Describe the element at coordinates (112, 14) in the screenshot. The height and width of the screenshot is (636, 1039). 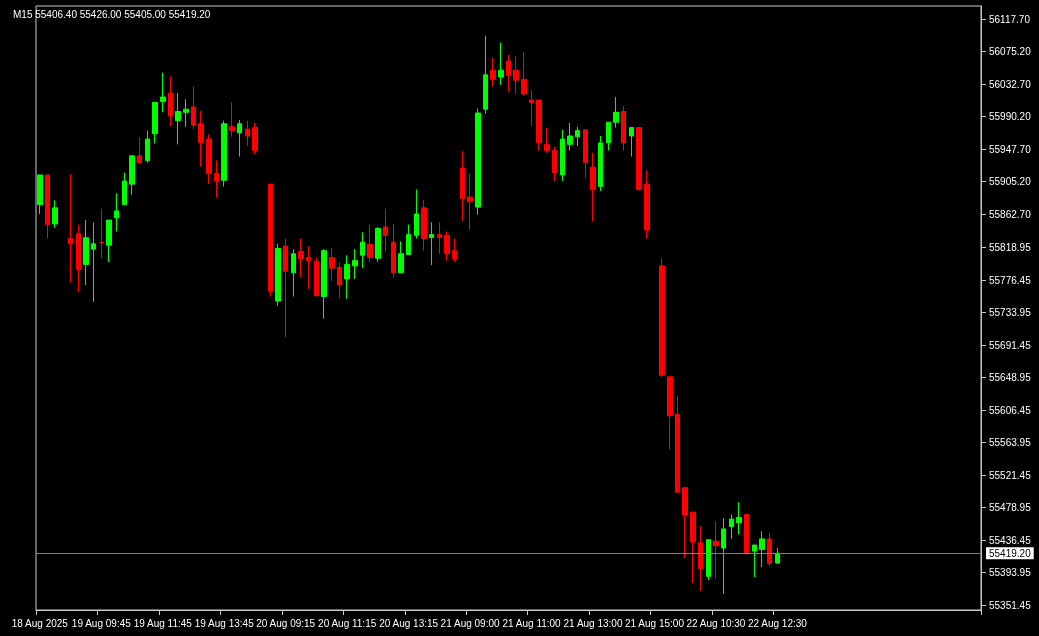
I see `chart-title: M15 55406.40 55426.00 55405.00 55419.20` at that location.